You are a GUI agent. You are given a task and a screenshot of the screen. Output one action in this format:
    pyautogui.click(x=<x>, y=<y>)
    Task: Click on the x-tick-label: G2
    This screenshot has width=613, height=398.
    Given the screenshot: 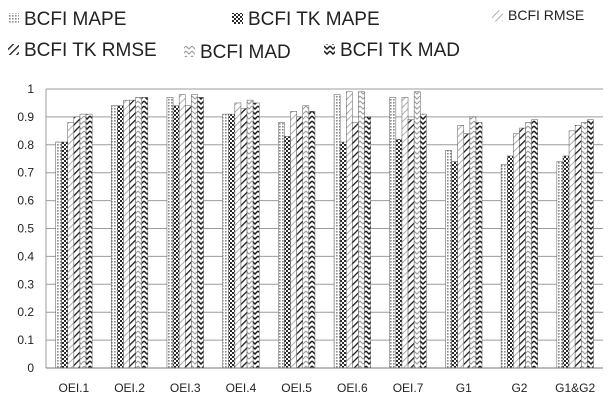 What is the action you would take?
    pyautogui.click(x=519, y=388)
    